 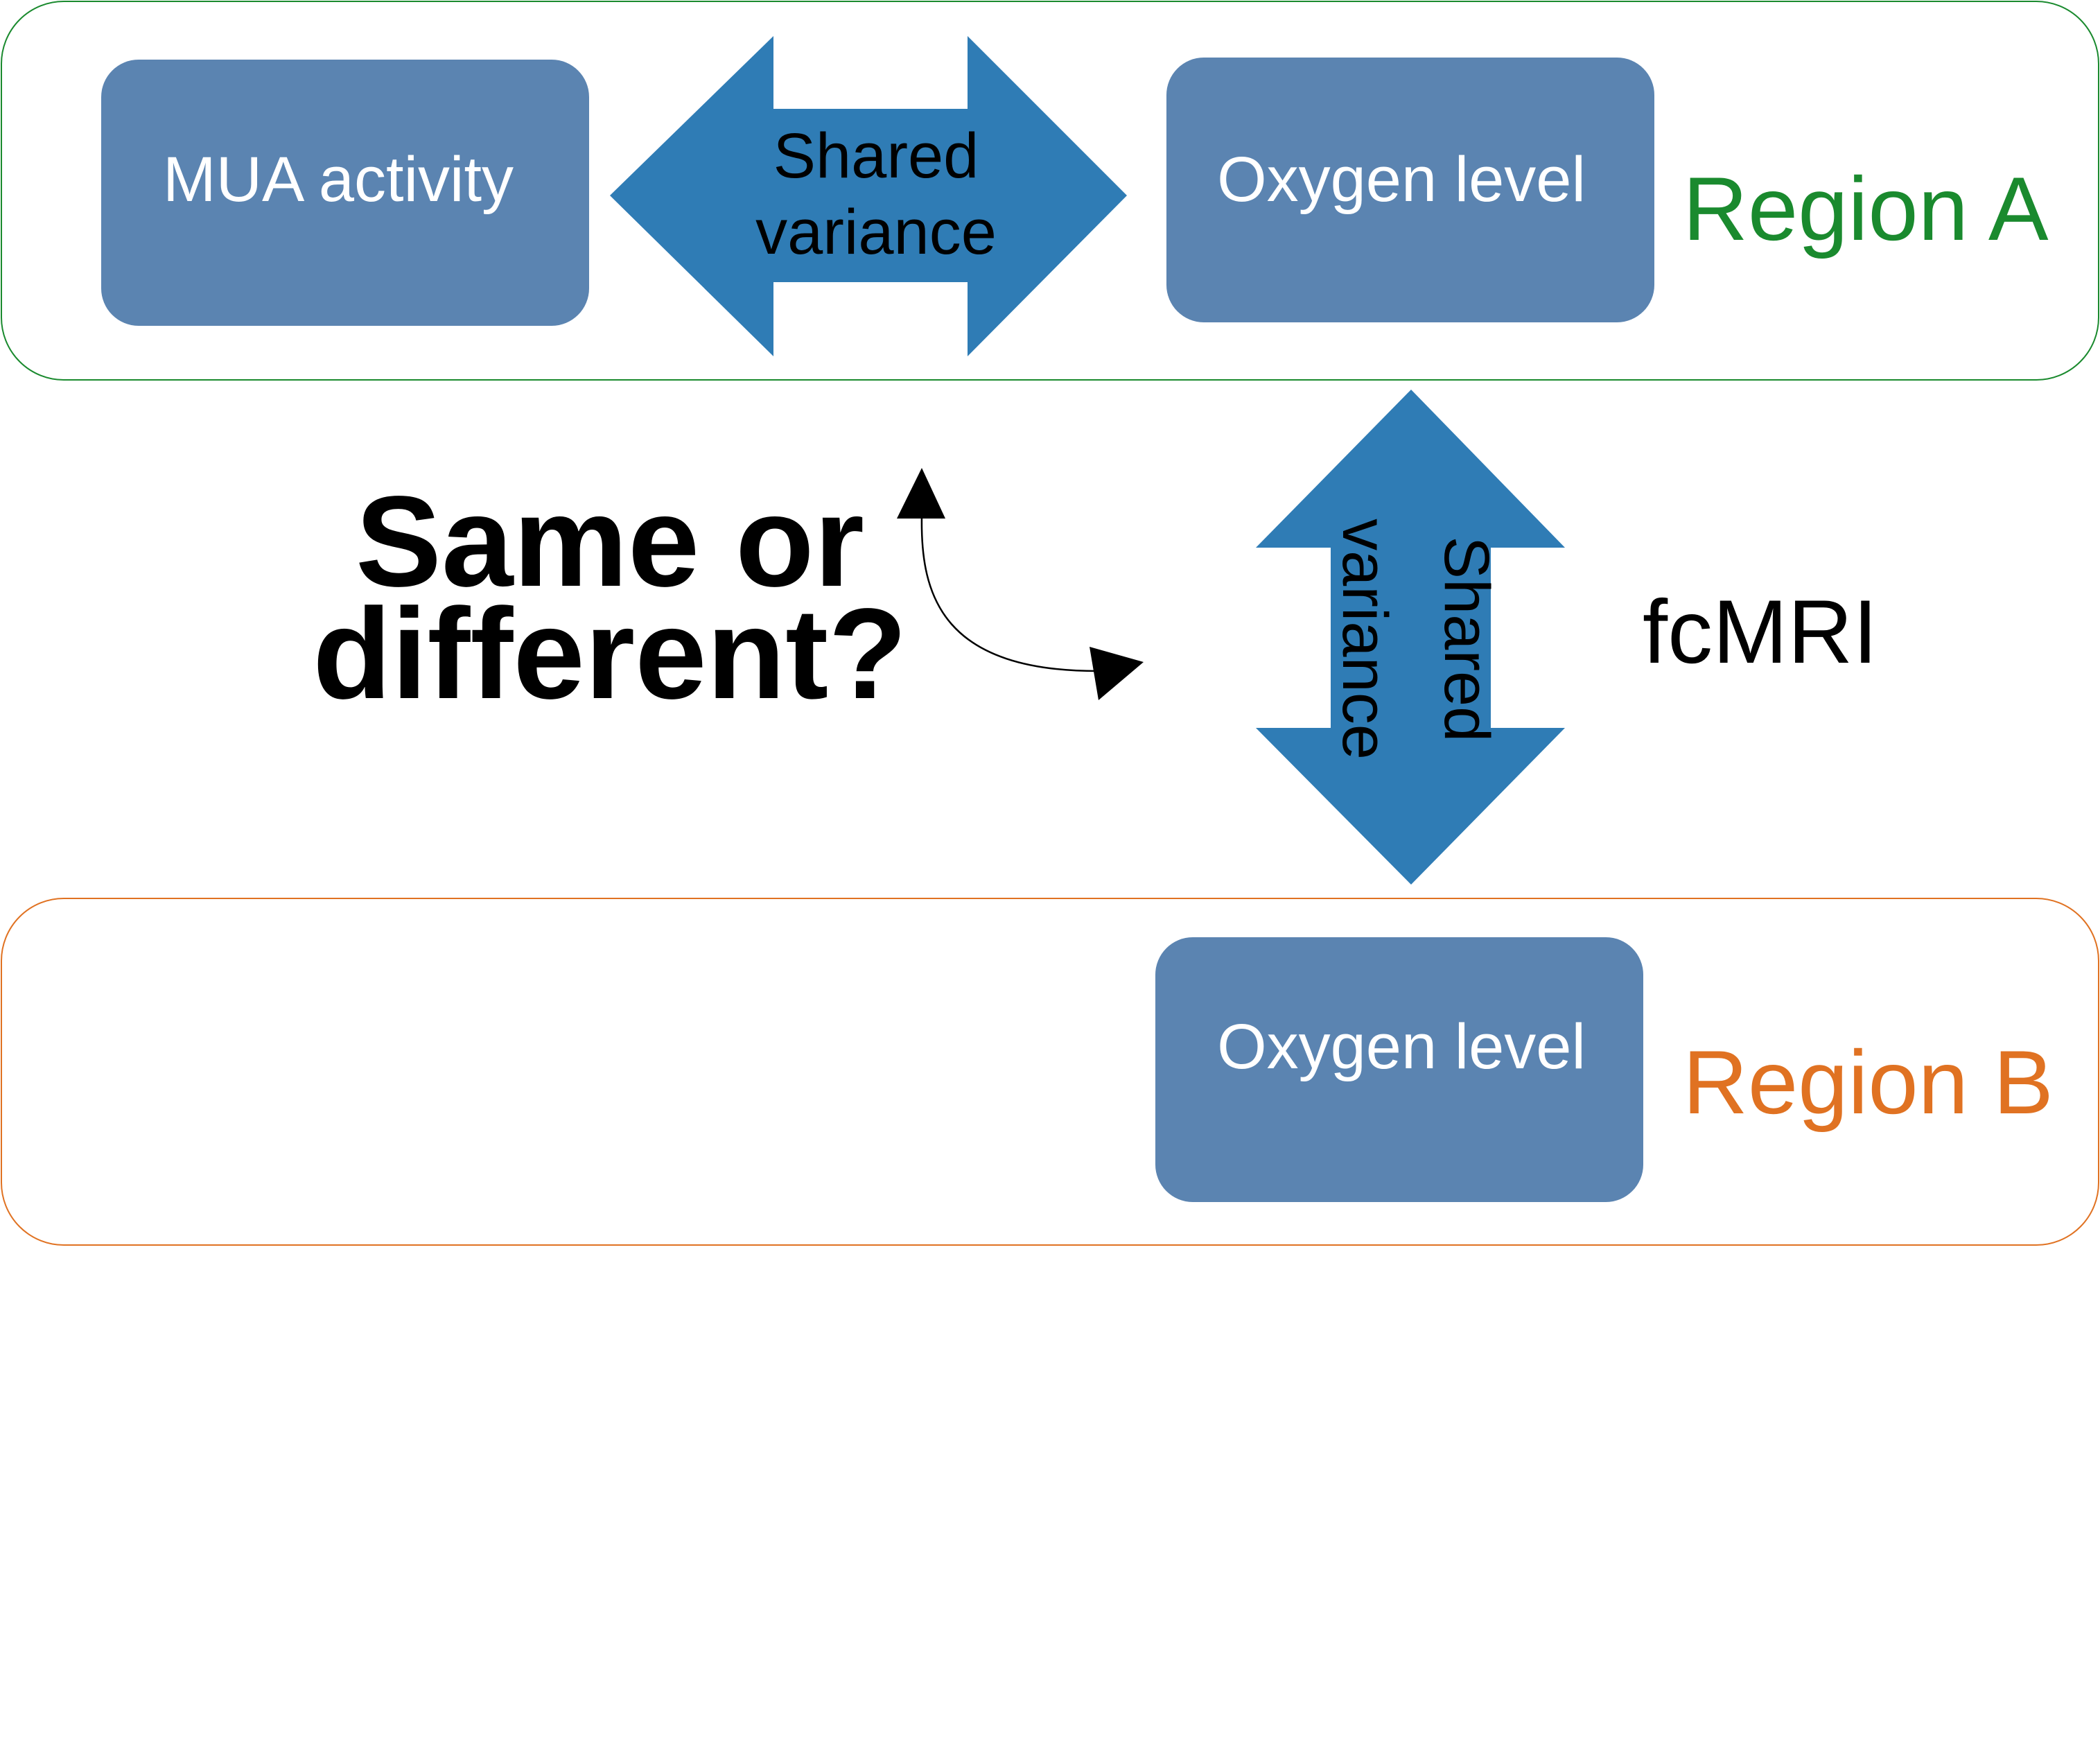 What do you see at coordinates (610, 542) in the screenshot?
I see `question-line1: Same or` at bounding box center [610, 542].